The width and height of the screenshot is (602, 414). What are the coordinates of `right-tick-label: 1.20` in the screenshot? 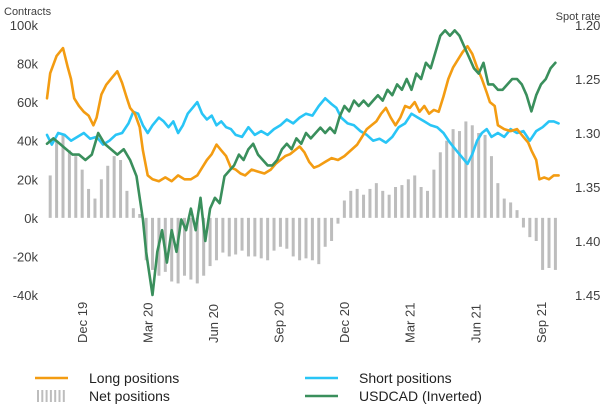 It's located at (587, 25).